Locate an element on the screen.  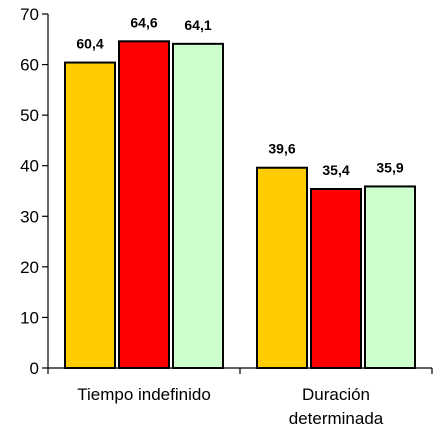
y-tick-label: 70 is located at coordinates (29, 14).